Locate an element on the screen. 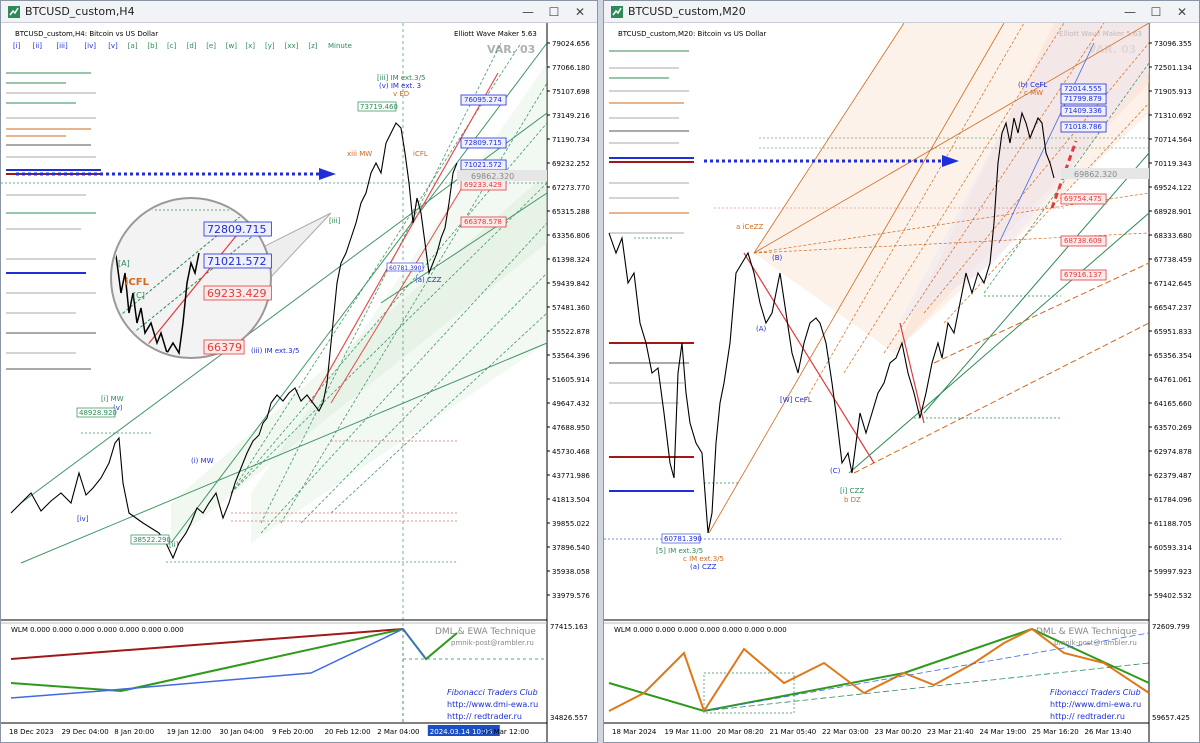  wave-label: xiii MW is located at coordinates (359, 154).